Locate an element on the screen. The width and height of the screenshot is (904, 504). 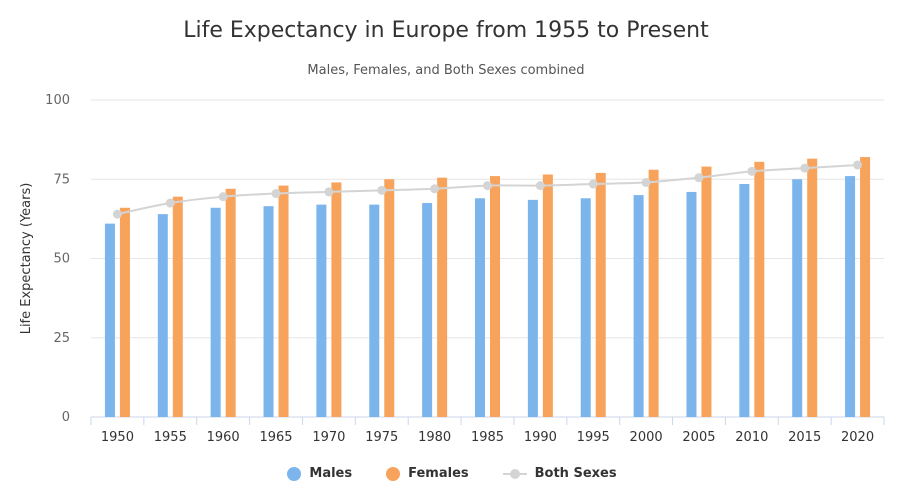
x-tick-label: 1995 is located at coordinates (593, 437).